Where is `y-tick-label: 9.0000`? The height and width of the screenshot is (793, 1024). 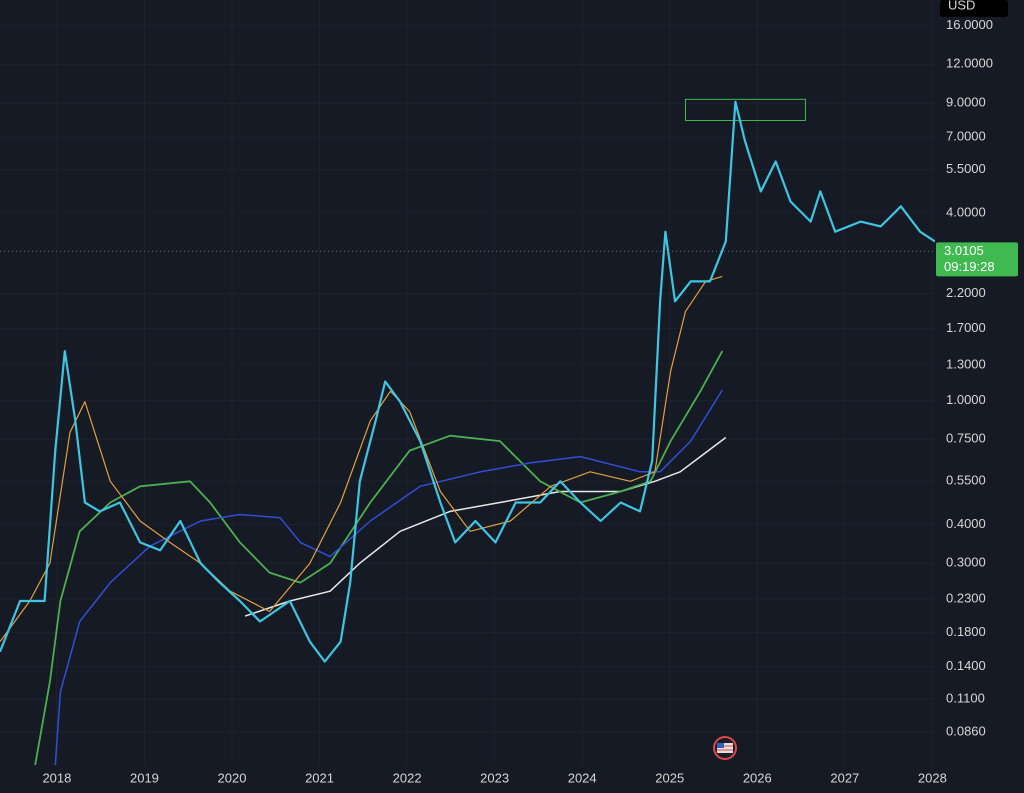 y-tick-label: 9.0000 is located at coordinates (966, 102).